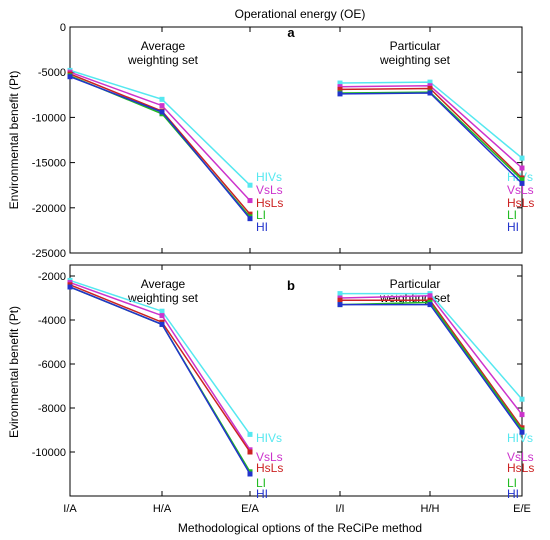  I want to click on x-tick-label: E/E, so click(522, 509).